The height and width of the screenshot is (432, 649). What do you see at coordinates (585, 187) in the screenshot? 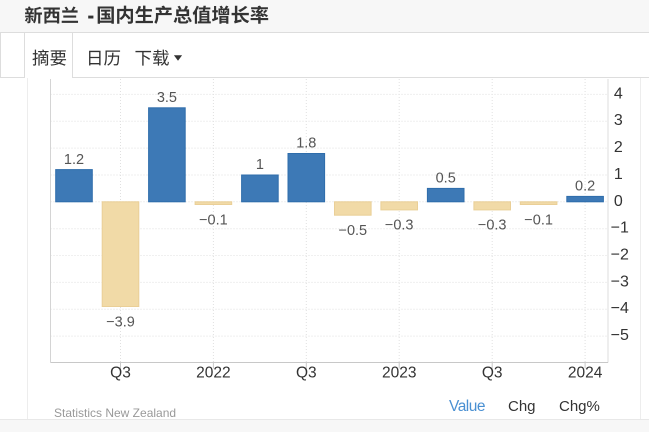
I see `svg-text: 0.2` at bounding box center [585, 187].